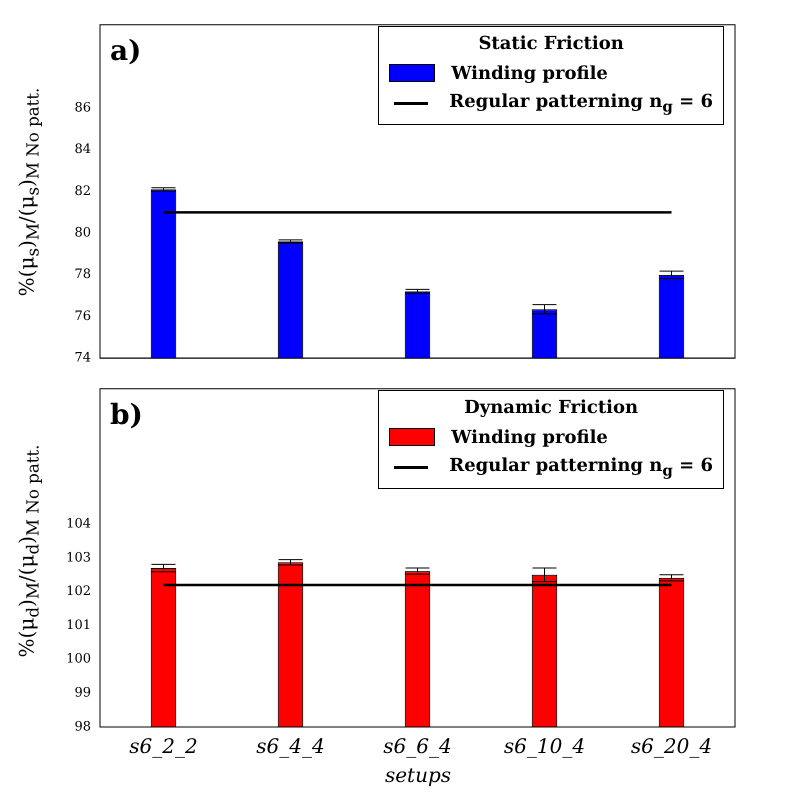 This screenshot has width=800, height=800. I want to click on y-tick-label: 76, so click(82, 316).